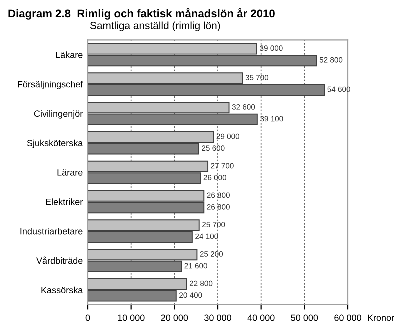 The height and width of the screenshot is (335, 400). I want to click on chart-title: Diagram 2.8 Rimlig och faktisk månadslön år 2010, so click(141, 14).